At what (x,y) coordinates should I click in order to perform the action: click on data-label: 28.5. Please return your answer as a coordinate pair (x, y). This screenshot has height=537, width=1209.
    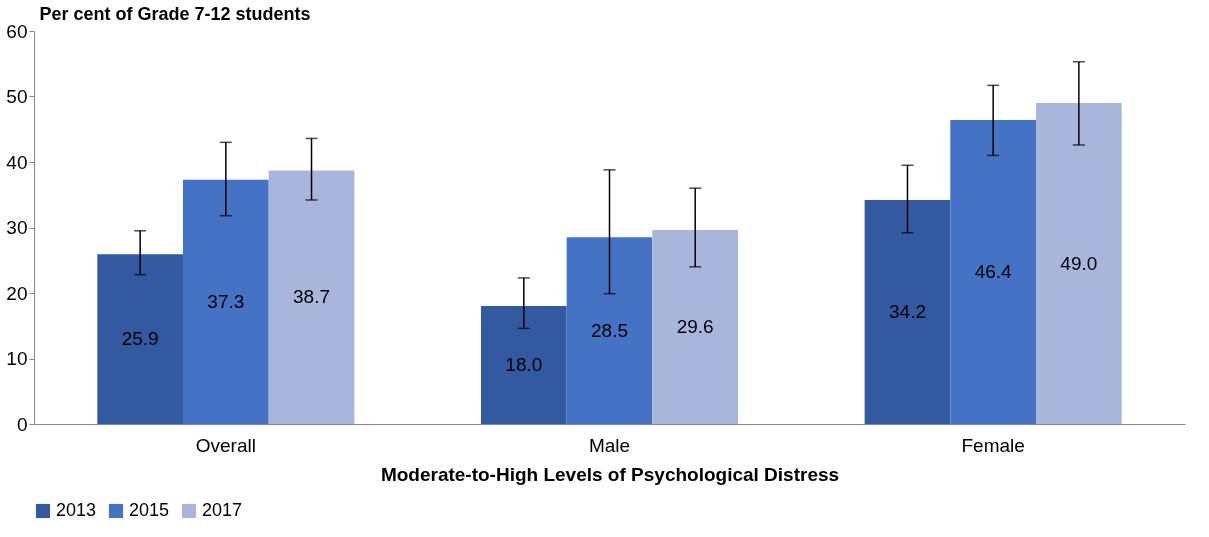
    Looking at the image, I should click on (609, 330).